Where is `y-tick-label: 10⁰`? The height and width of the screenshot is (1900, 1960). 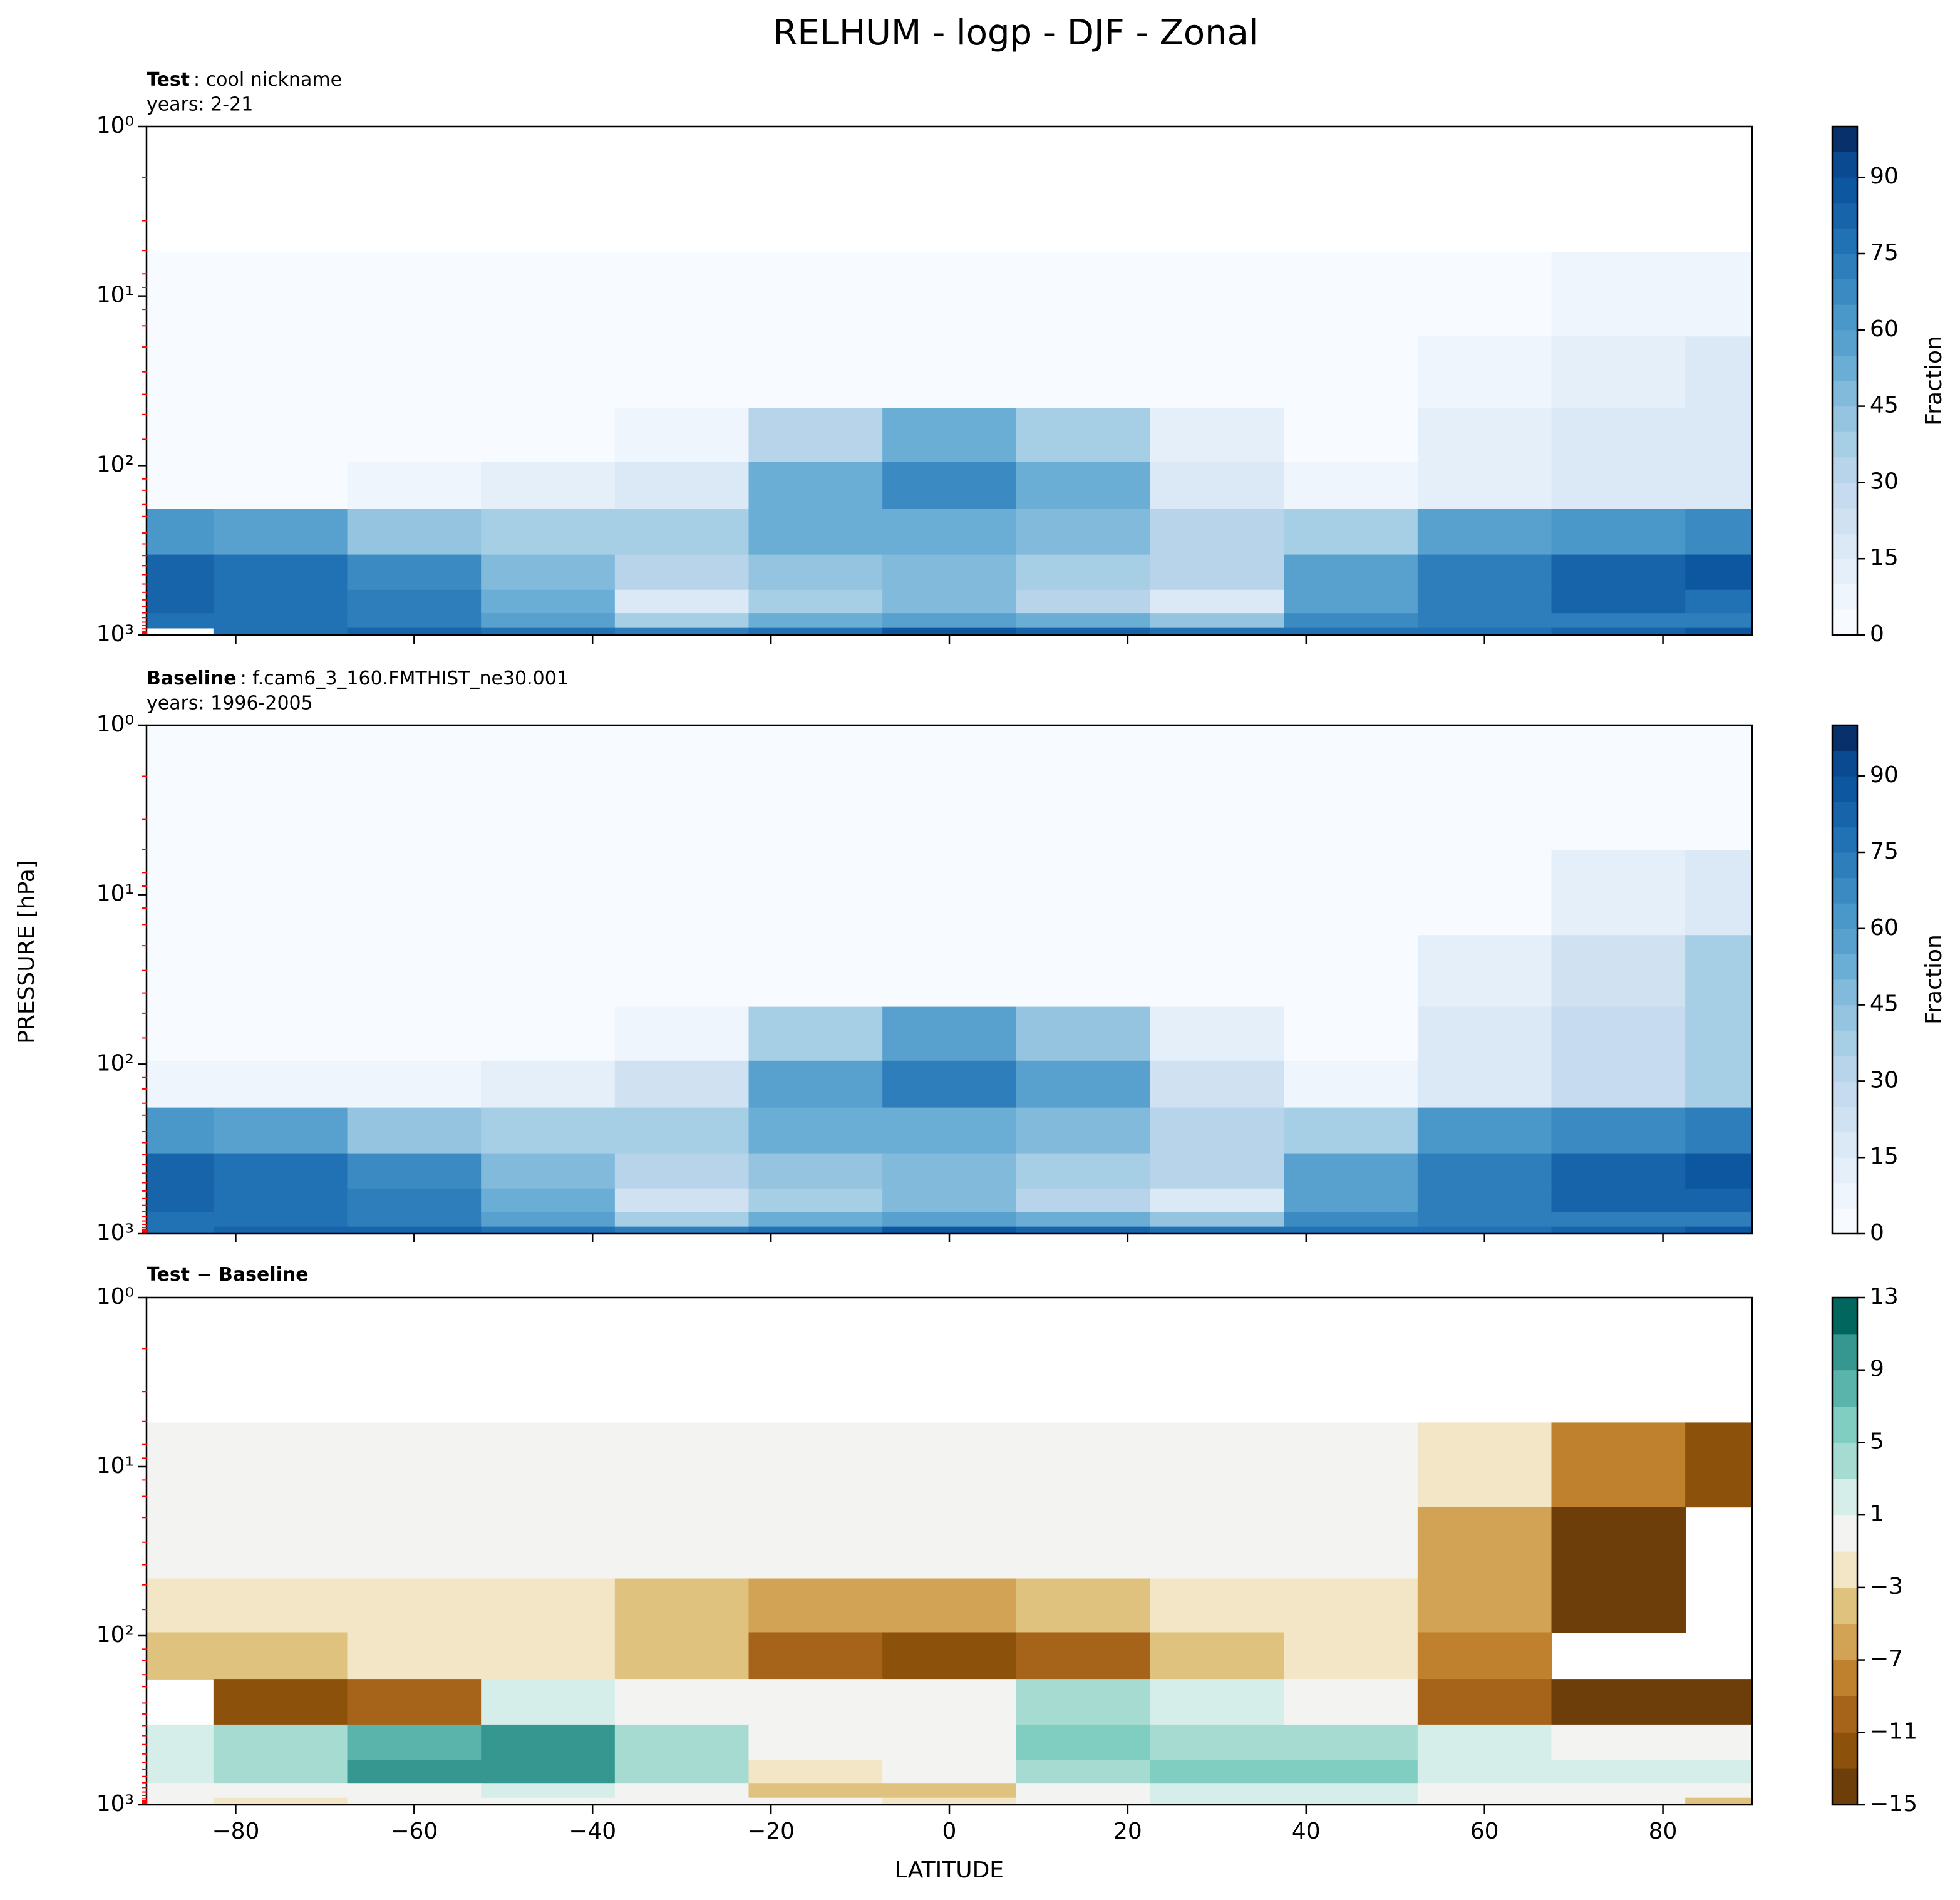
y-tick-label: 10⁰ is located at coordinates (115, 724).